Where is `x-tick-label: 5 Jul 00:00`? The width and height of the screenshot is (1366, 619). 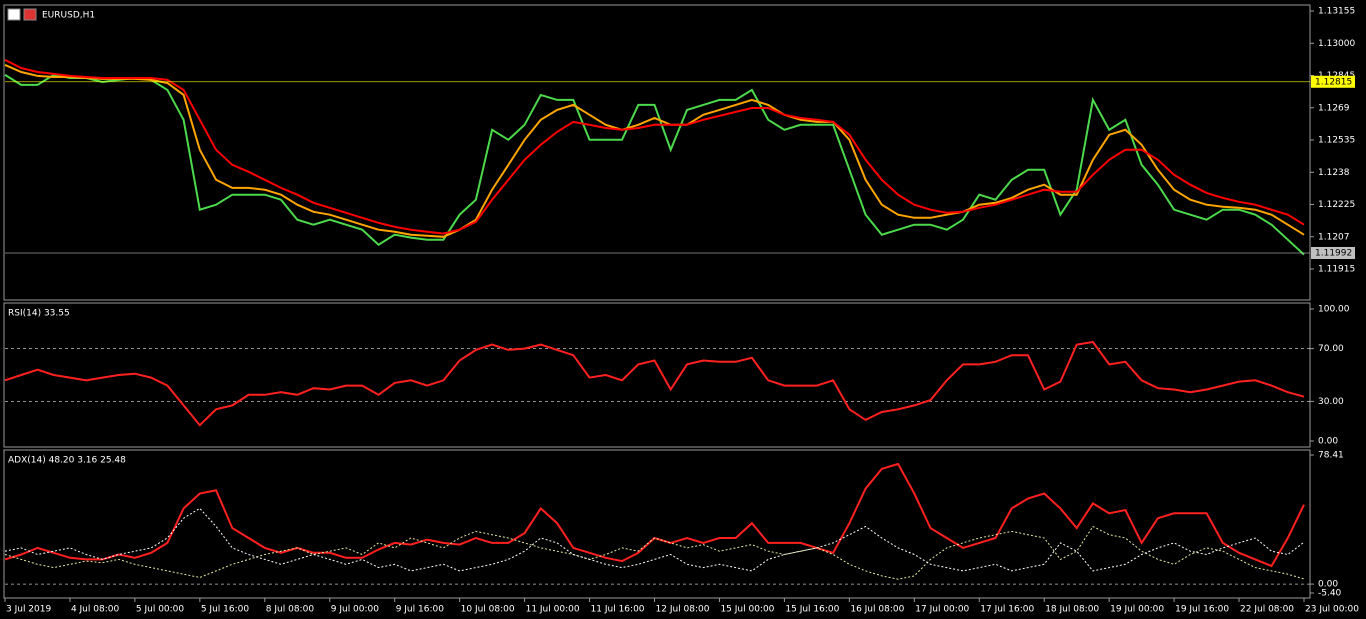 x-tick-label: 5 Jul 00:00 is located at coordinates (160, 610).